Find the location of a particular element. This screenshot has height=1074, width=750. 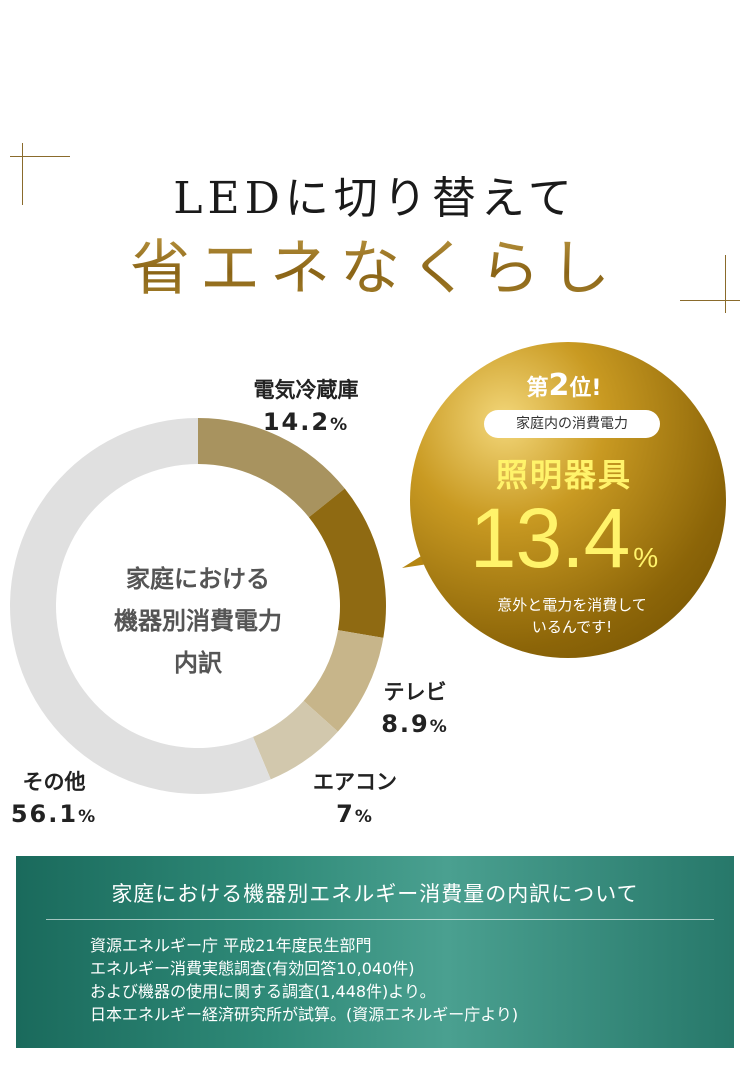

label-ac-name: エアコン is located at coordinates (355, 782).